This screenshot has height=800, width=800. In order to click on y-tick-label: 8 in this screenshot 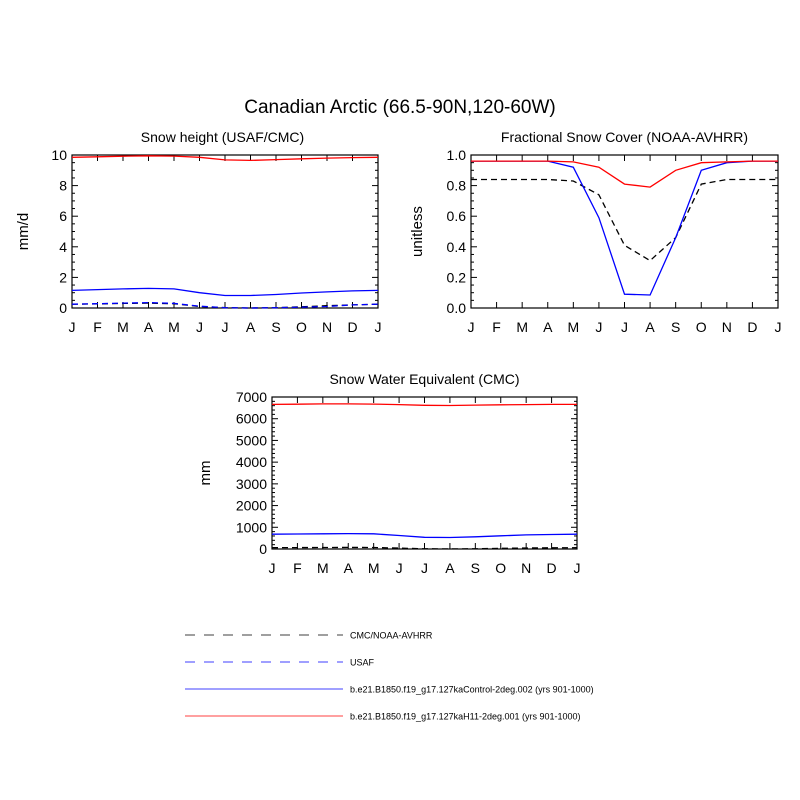, I will do `click(63, 186)`.